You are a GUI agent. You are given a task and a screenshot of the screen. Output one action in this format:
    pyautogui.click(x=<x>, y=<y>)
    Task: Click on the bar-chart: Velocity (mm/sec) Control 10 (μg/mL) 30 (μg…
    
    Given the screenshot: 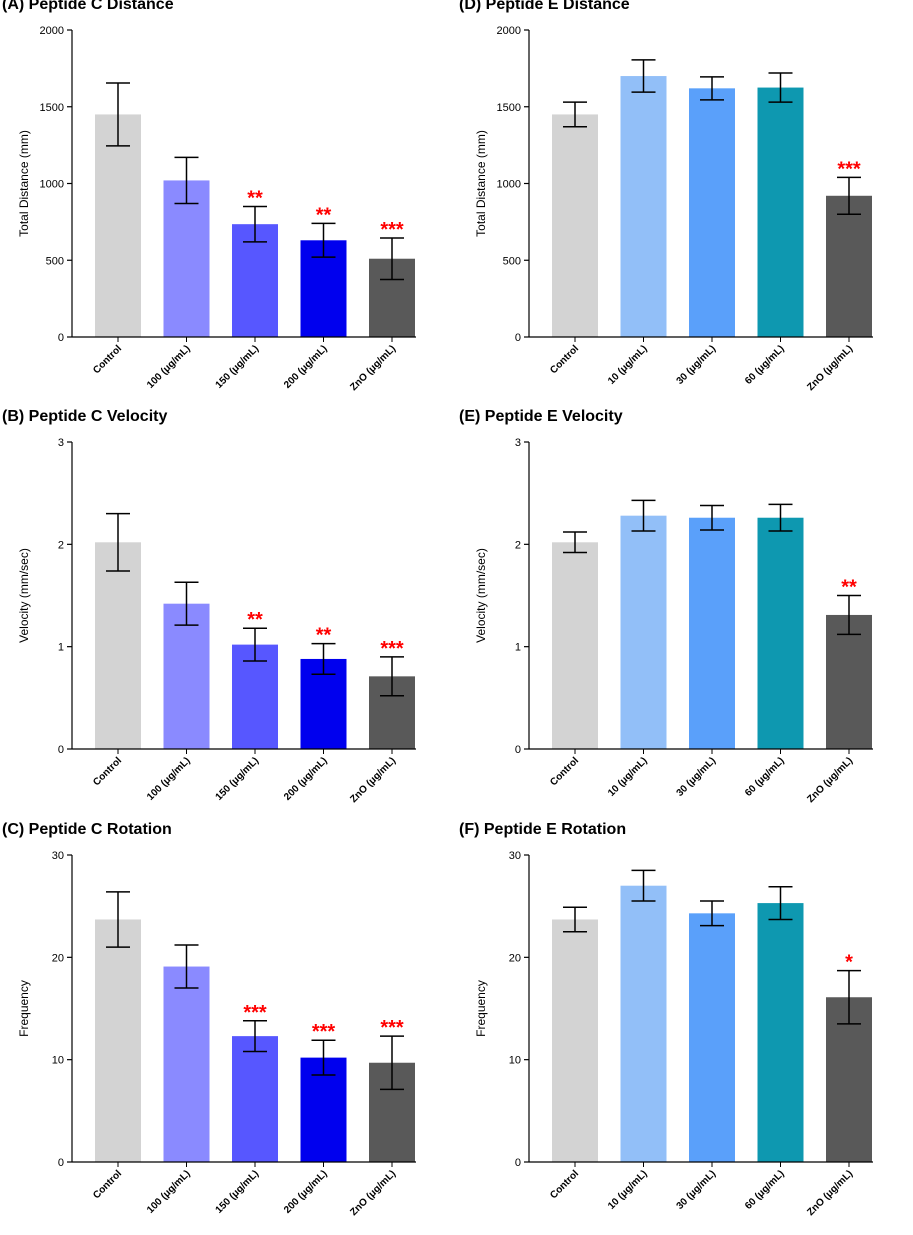 What is the action you would take?
    pyautogui.click(x=673, y=621)
    